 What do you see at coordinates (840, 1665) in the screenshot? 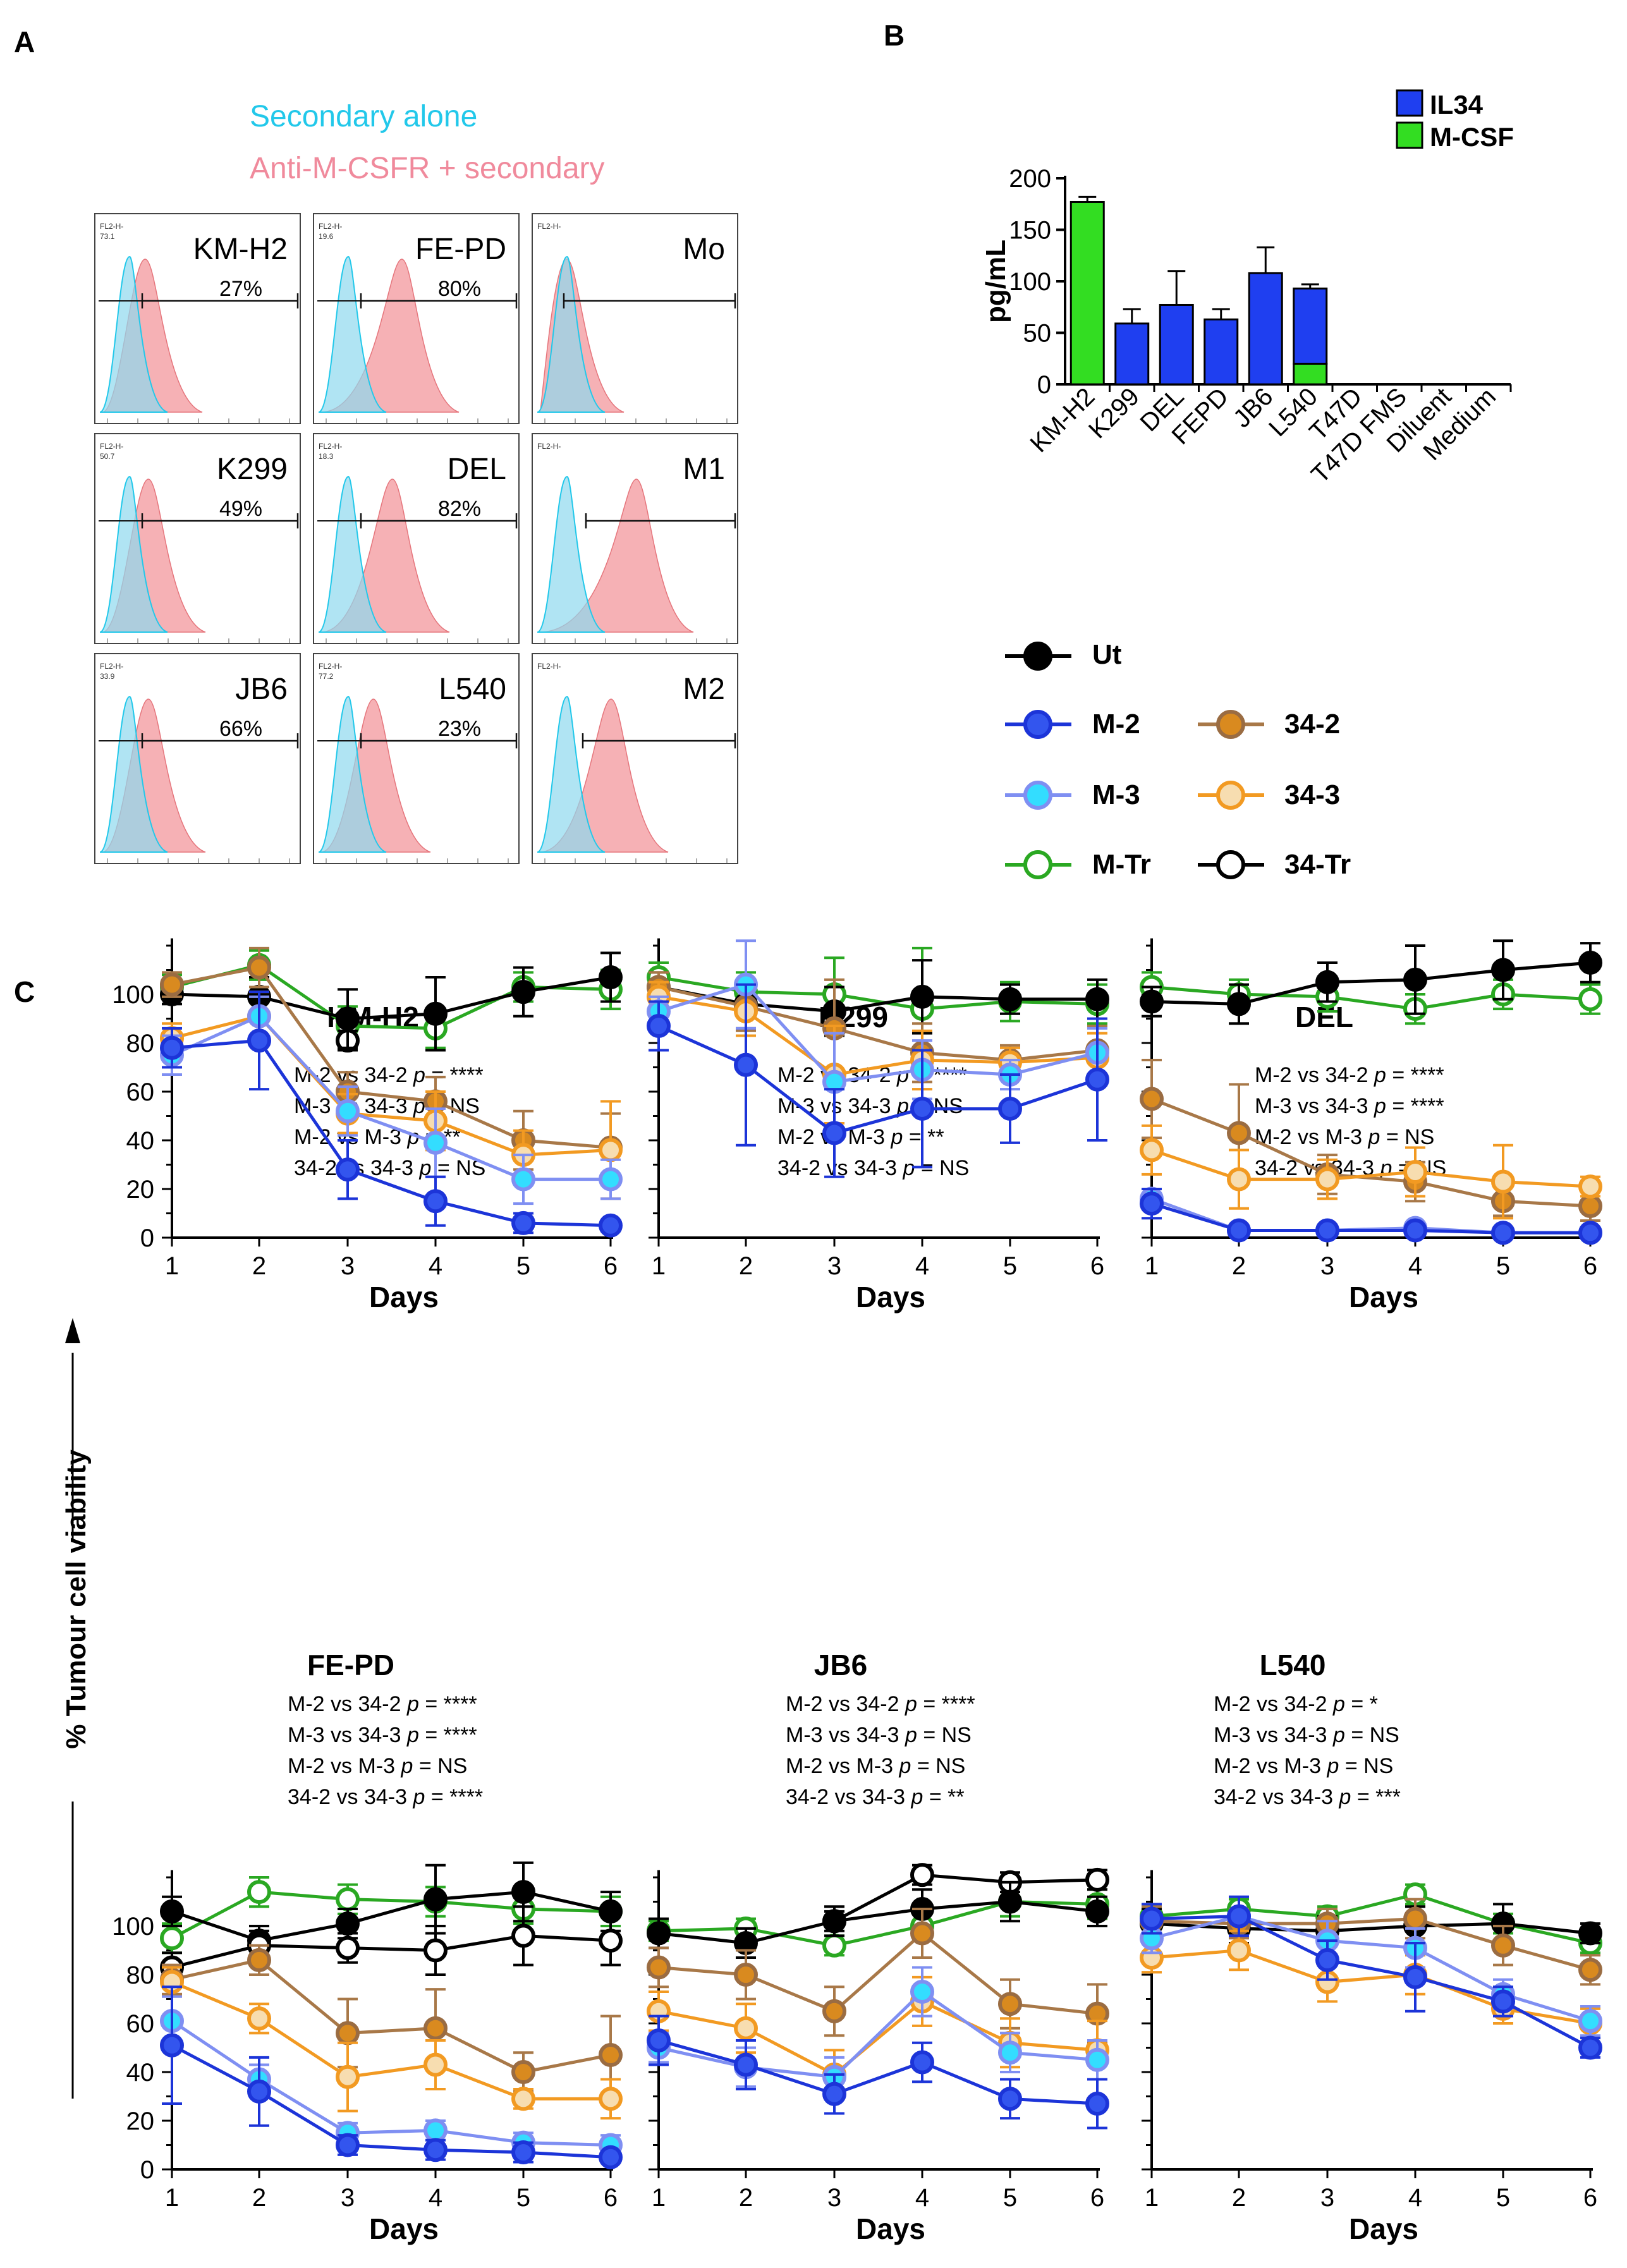
I see `panel-title: JB6` at bounding box center [840, 1665].